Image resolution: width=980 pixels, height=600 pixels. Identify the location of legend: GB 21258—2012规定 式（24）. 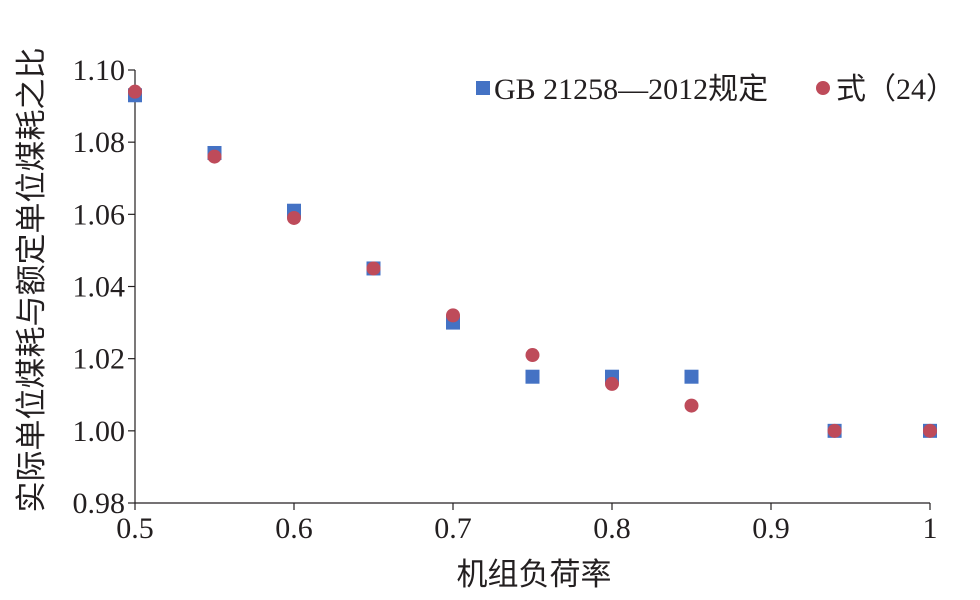
(716, 89).